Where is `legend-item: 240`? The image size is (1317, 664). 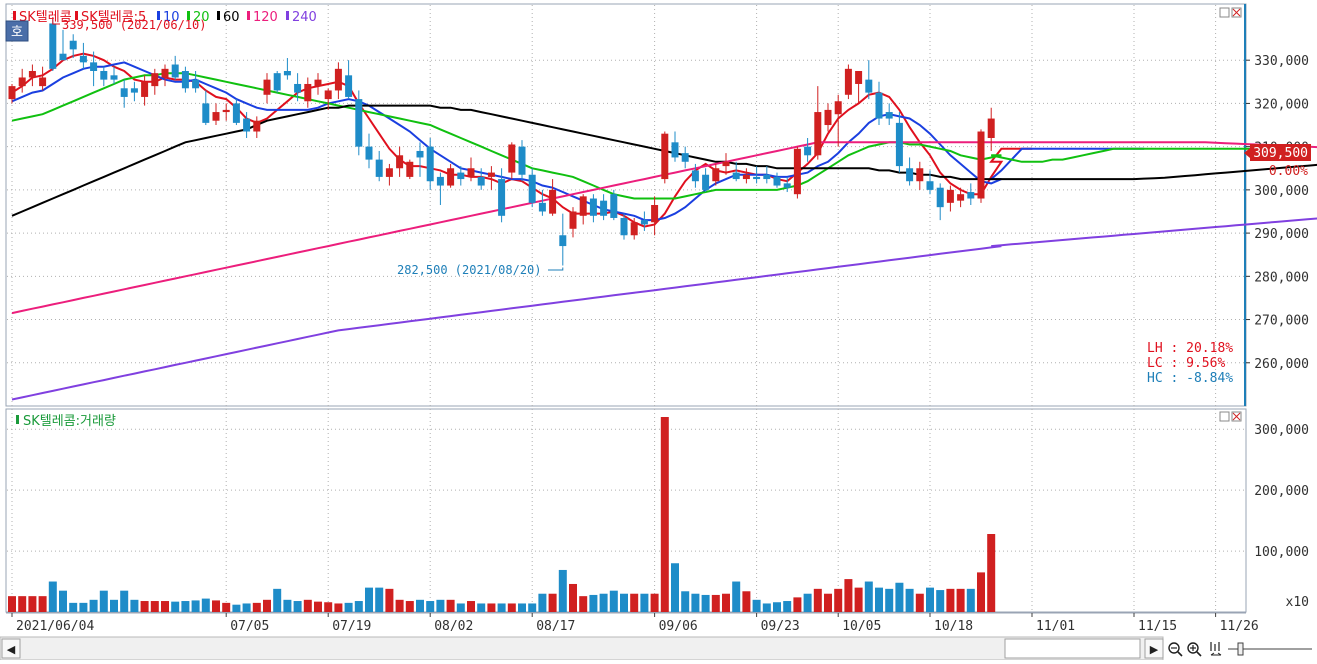
legend-item: 240 is located at coordinates (304, 17).